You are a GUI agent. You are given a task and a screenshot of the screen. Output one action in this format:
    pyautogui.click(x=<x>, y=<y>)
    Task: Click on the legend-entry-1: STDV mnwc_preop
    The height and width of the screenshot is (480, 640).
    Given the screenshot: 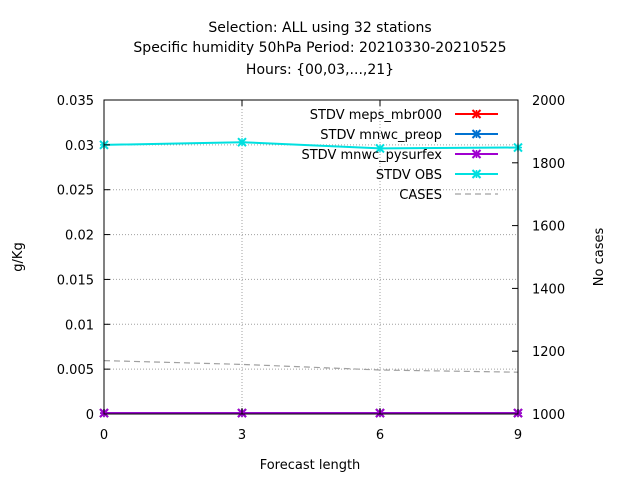 What is the action you would take?
    pyautogui.click(x=409, y=135)
    